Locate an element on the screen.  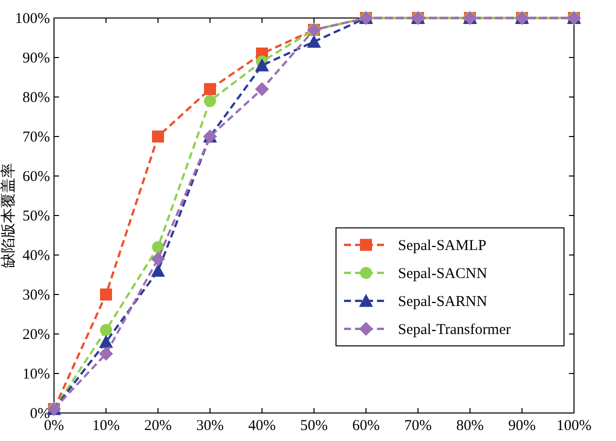
y-axis-title: 缺陷版本覆盖率 is located at coordinates (8, 215).